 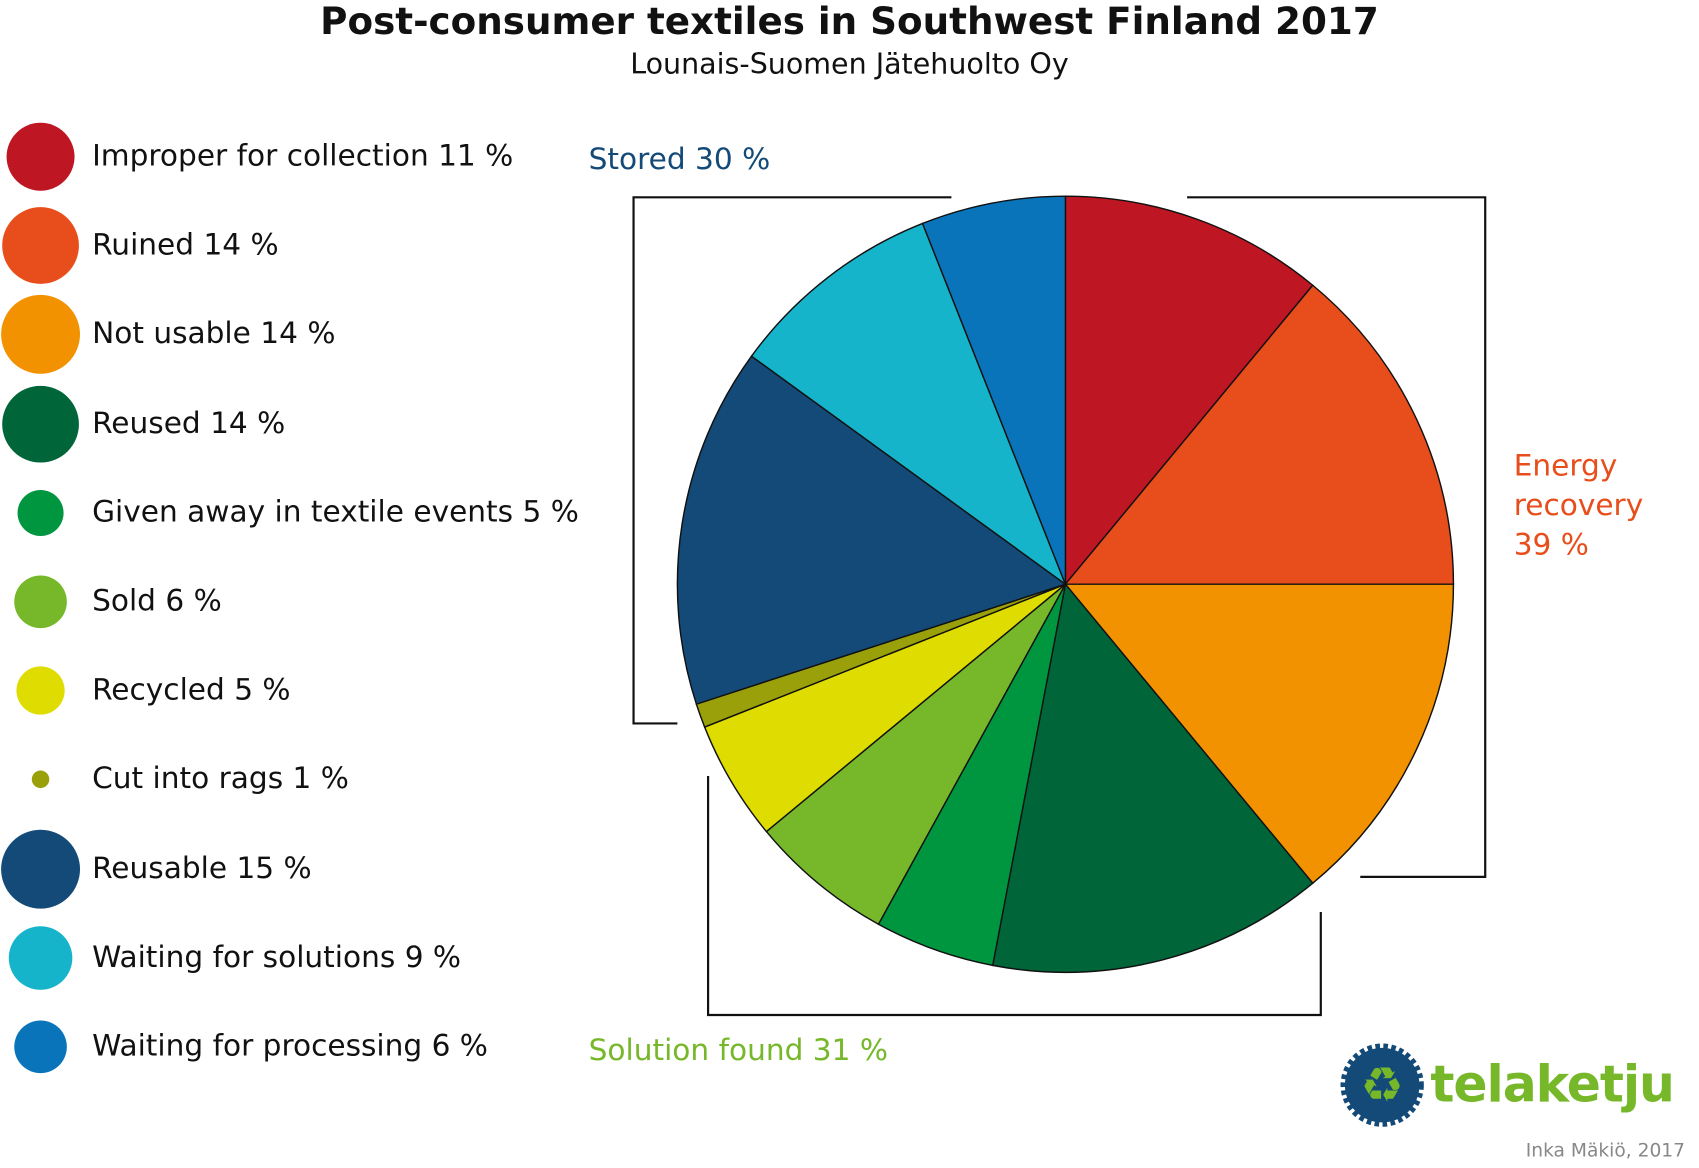 What do you see at coordinates (849, 65) in the screenshot?
I see `chart-subtitle: Lounais-Suomen Jätehuolto Oy` at bounding box center [849, 65].